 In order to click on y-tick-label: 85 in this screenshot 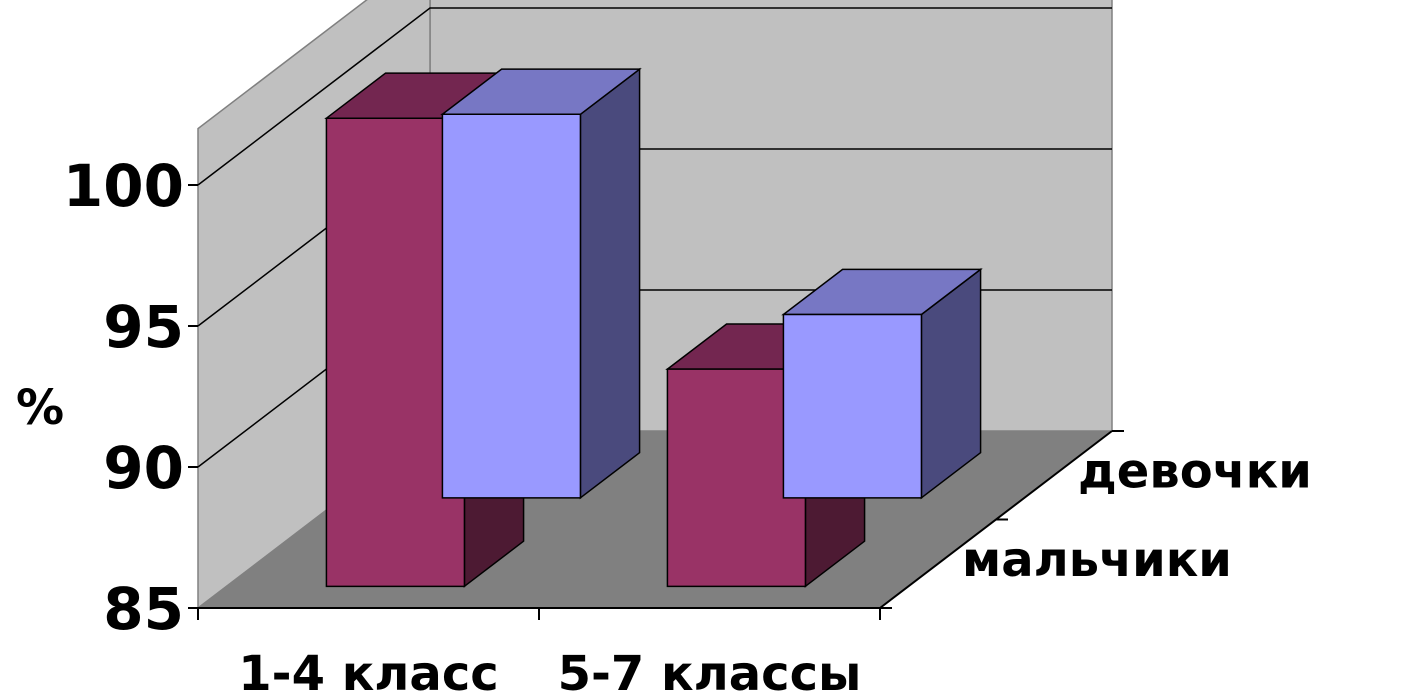, I will do `click(143, 609)`.